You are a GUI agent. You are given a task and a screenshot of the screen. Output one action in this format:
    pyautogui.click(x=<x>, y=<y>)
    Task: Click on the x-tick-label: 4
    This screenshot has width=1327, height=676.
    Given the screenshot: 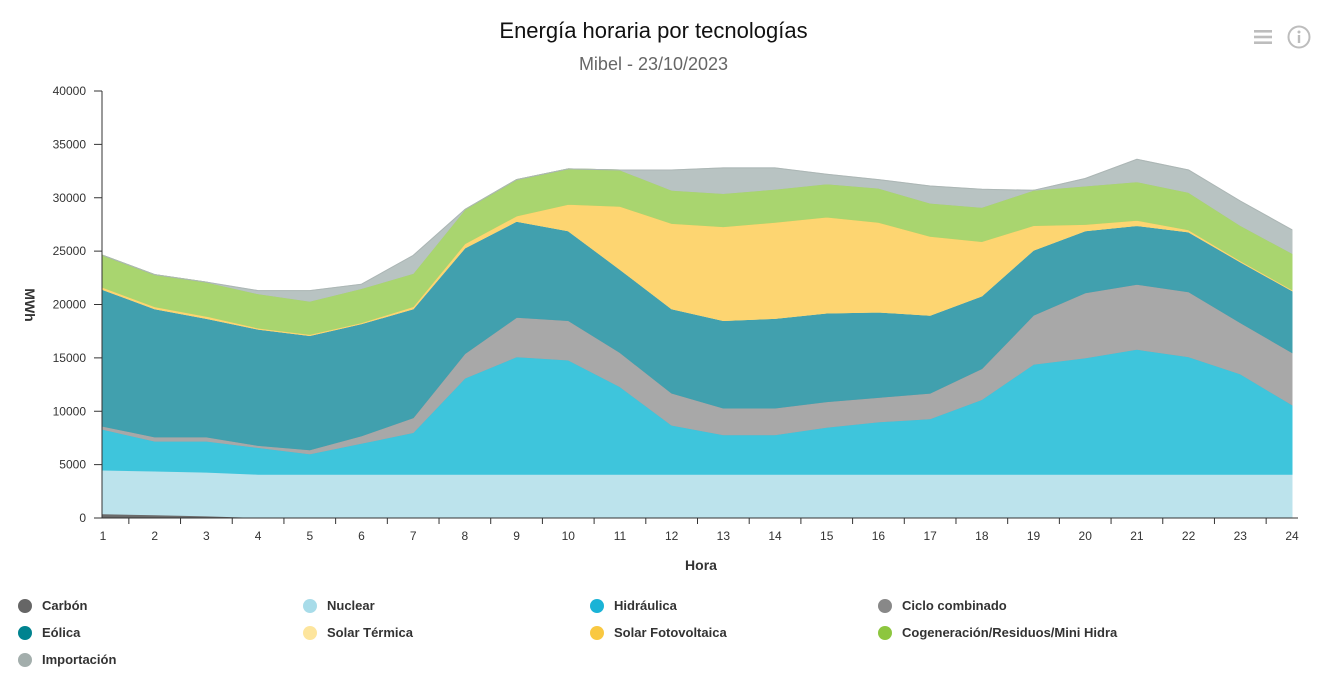 What is the action you would take?
    pyautogui.click(x=258, y=536)
    